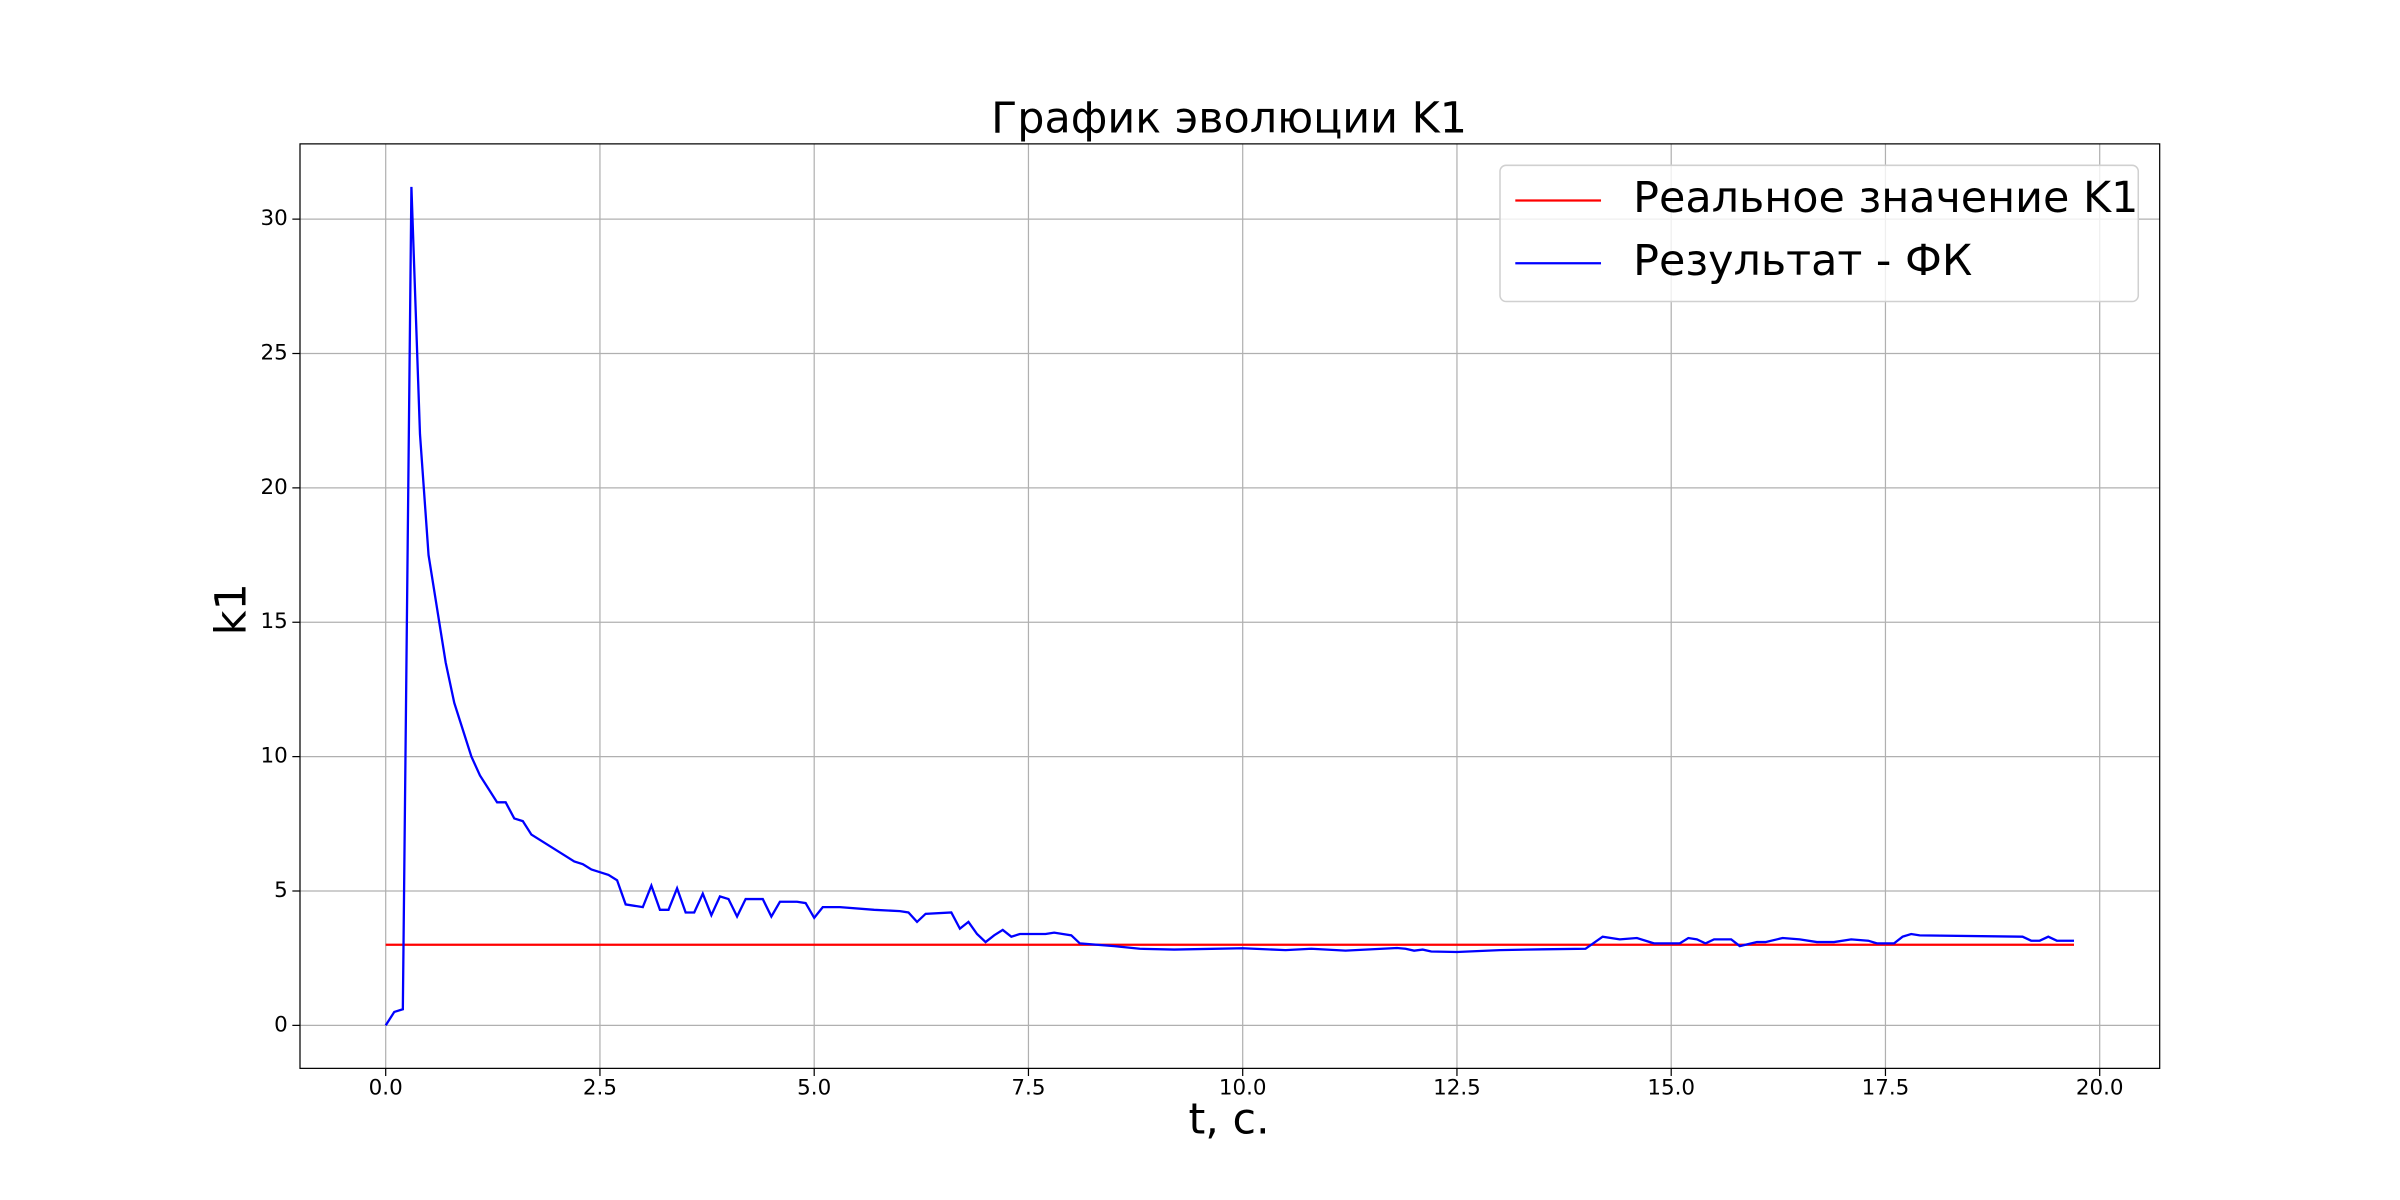 The height and width of the screenshot is (1200, 2400). What do you see at coordinates (1229, 118) in the screenshot?
I see `chart-title: График эволюции K1` at bounding box center [1229, 118].